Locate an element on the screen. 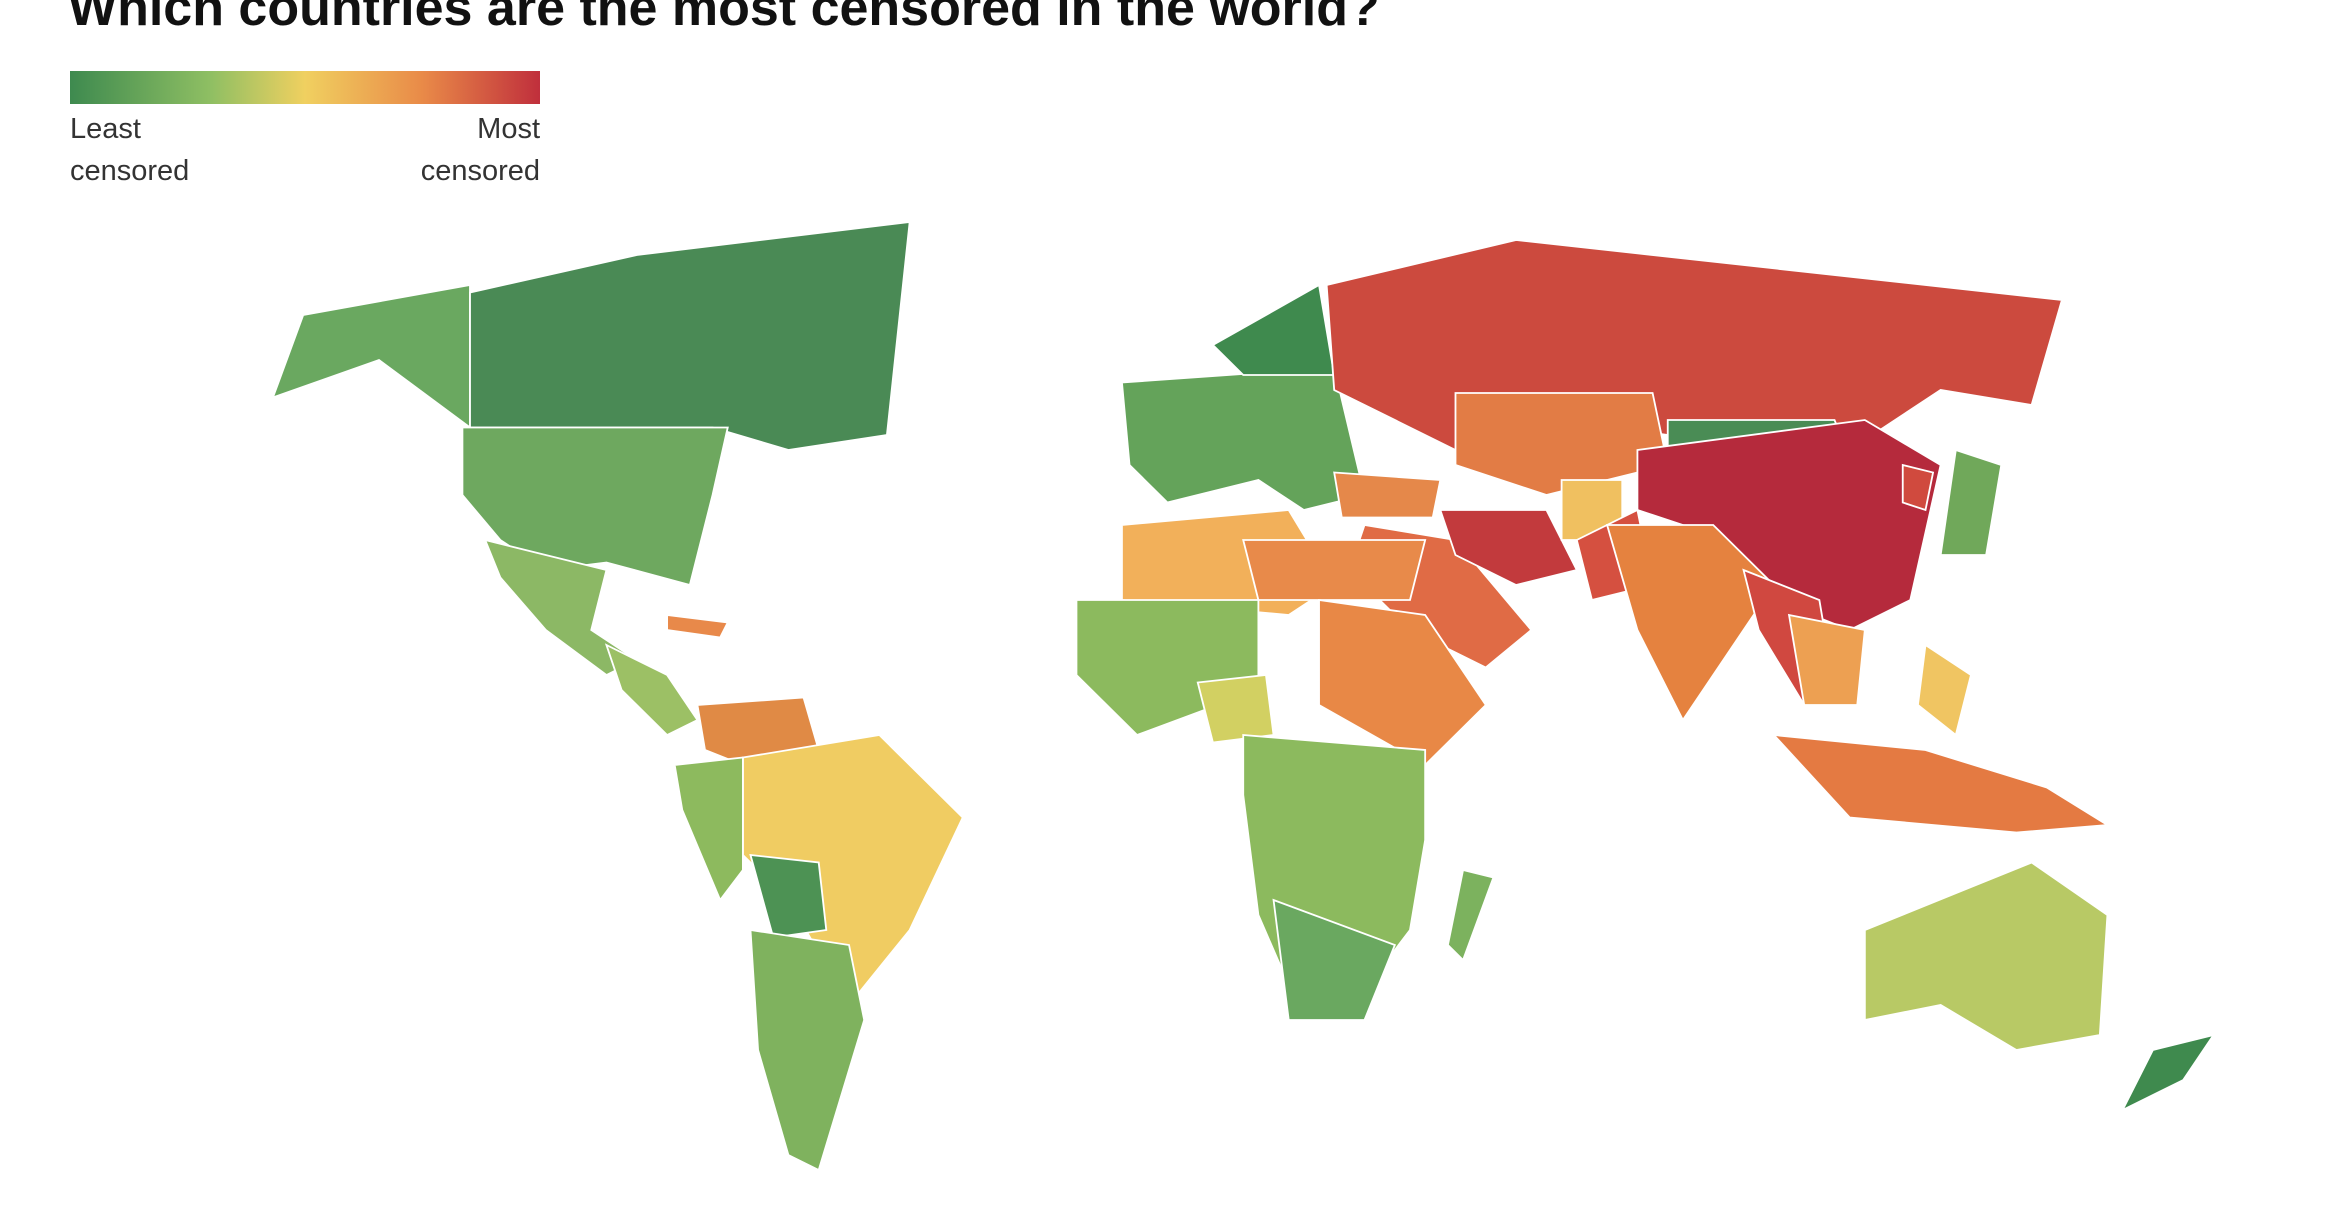 The height and width of the screenshot is (1230, 2350). indochina is located at coordinates (1826, 659).